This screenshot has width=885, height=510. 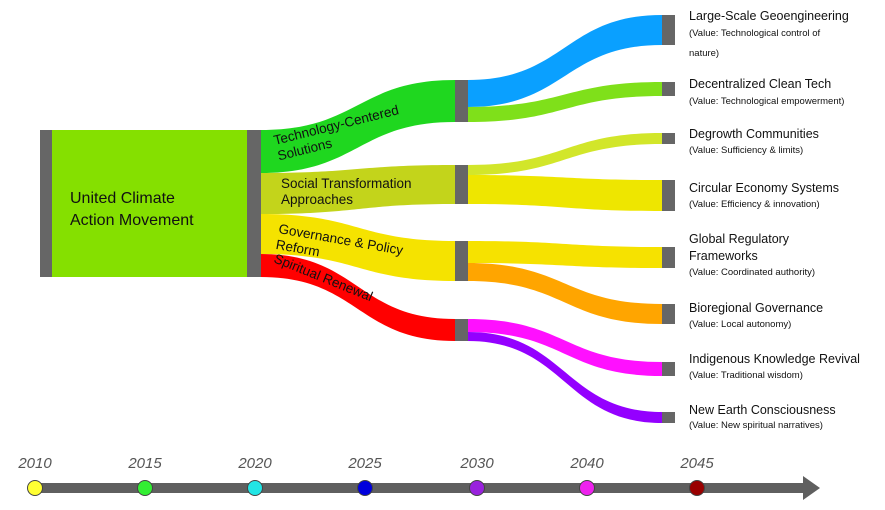 I want to click on leaf-name-newearth: New Earth Consciousness, so click(x=762, y=410).